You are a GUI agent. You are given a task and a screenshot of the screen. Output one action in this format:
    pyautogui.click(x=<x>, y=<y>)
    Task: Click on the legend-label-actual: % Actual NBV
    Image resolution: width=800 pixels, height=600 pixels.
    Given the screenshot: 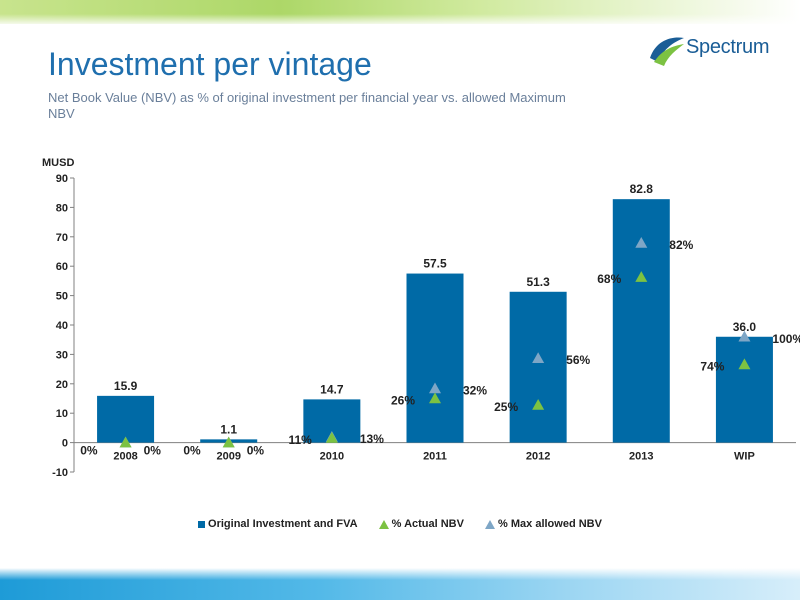 What is the action you would take?
    pyautogui.click(x=427, y=524)
    